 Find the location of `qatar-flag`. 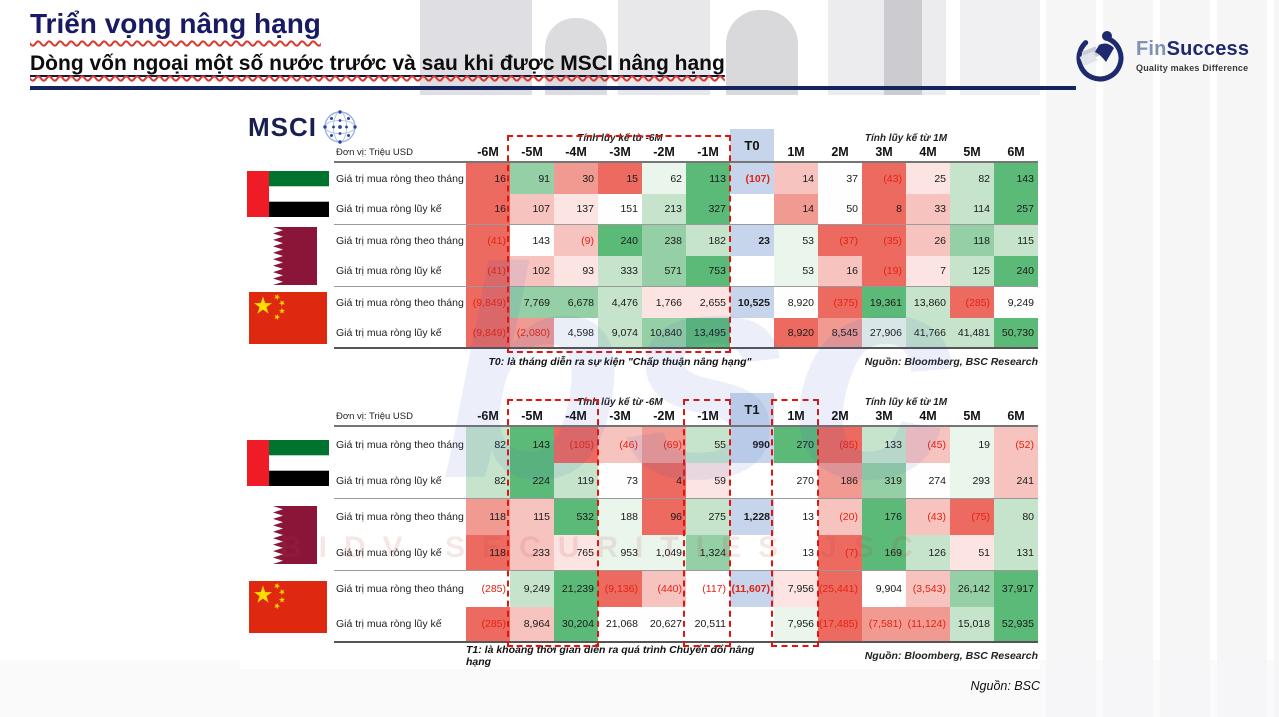

qatar-flag is located at coordinates (288, 256).